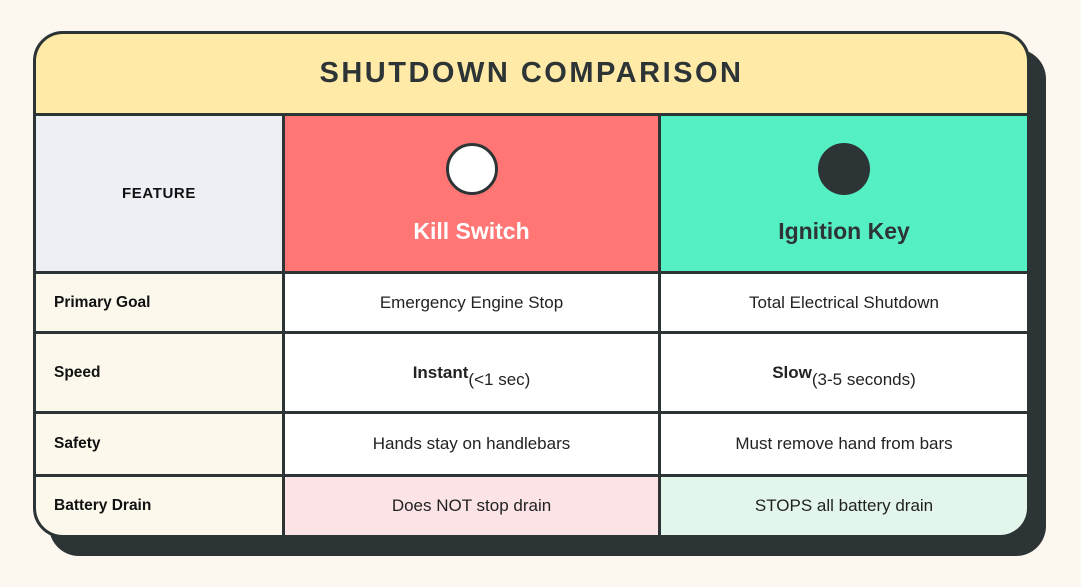  Describe the element at coordinates (844, 168) in the screenshot. I see `ignition-key-icon` at that location.